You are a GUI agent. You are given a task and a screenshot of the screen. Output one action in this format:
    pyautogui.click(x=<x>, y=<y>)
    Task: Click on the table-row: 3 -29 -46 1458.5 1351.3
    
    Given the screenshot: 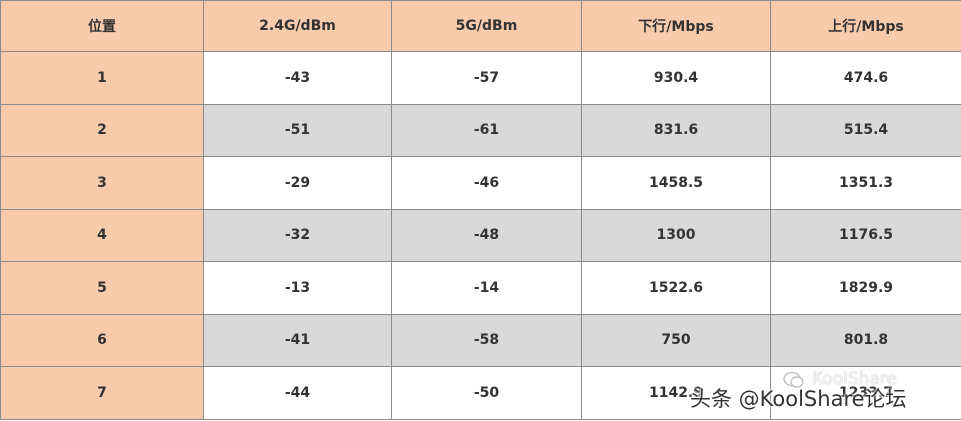 What is the action you would take?
    pyautogui.click(x=480, y=183)
    